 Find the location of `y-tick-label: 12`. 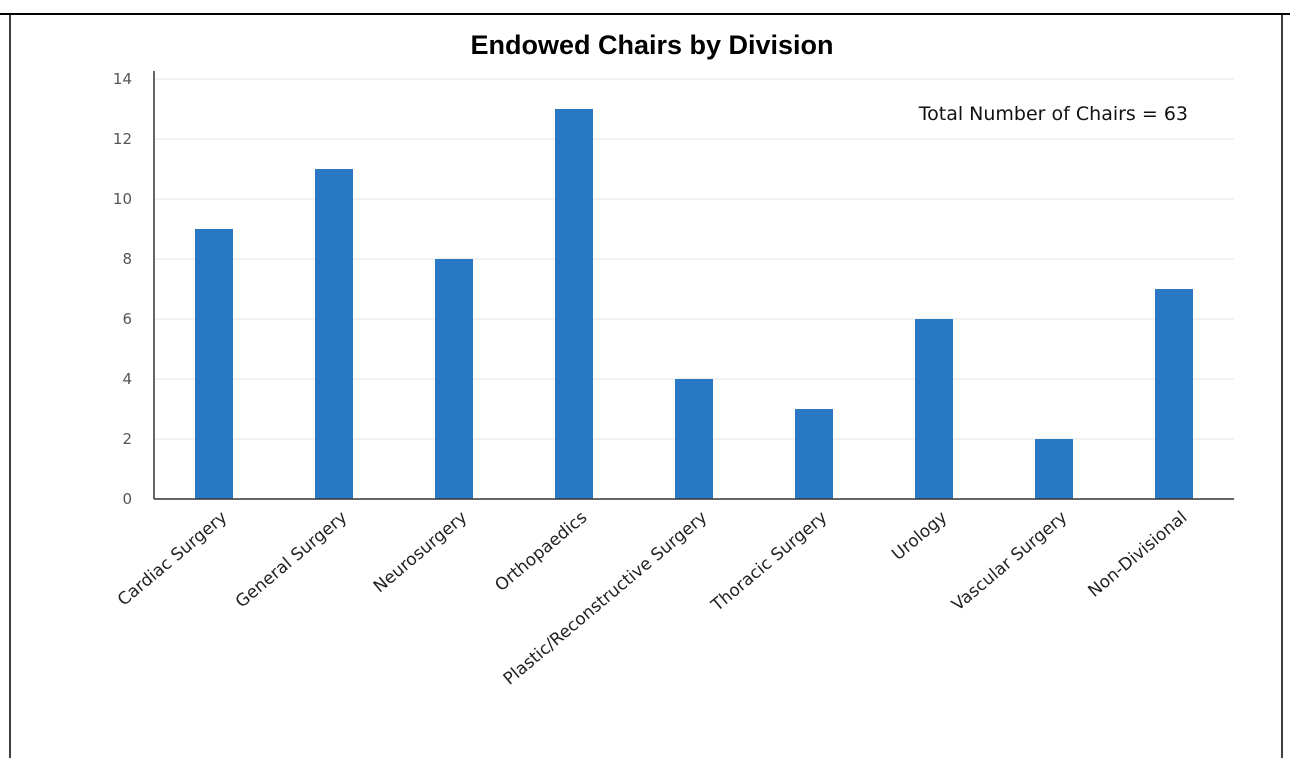

y-tick-label: 12 is located at coordinates (122, 139).